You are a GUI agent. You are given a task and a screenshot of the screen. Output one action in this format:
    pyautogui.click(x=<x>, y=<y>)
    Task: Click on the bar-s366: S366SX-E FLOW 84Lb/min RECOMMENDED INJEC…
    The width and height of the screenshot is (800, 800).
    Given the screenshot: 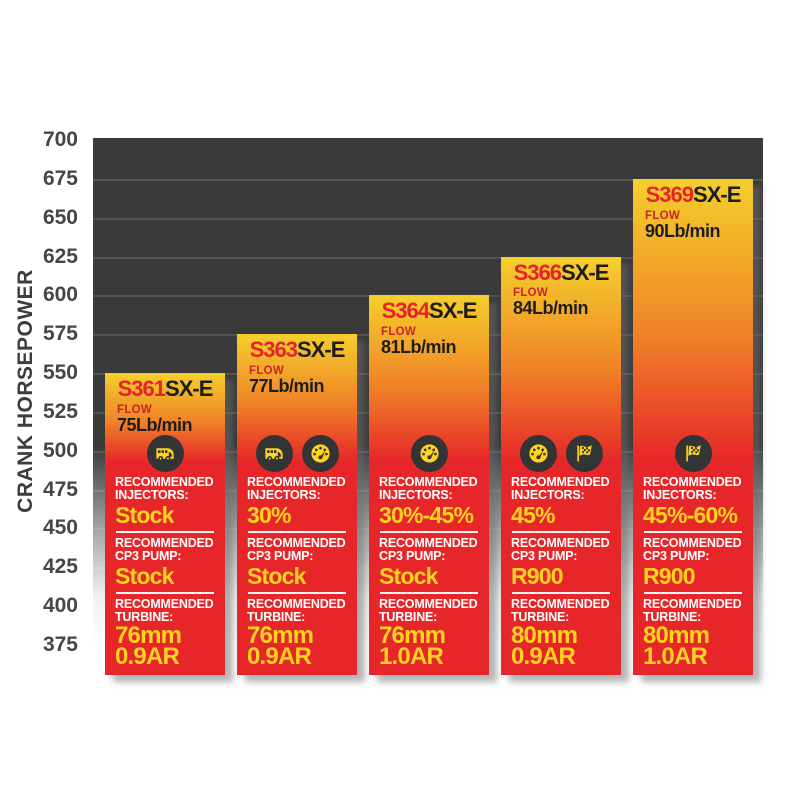 What is the action you would take?
    pyautogui.click(x=561, y=465)
    